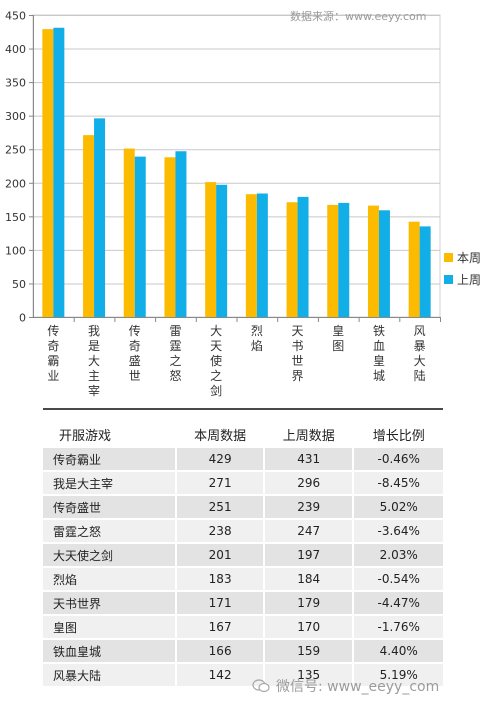 The height and width of the screenshot is (710, 490). What do you see at coordinates (15, 150) in the screenshot?
I see `y-tick-label: 250` at bounding box center [15, 150].